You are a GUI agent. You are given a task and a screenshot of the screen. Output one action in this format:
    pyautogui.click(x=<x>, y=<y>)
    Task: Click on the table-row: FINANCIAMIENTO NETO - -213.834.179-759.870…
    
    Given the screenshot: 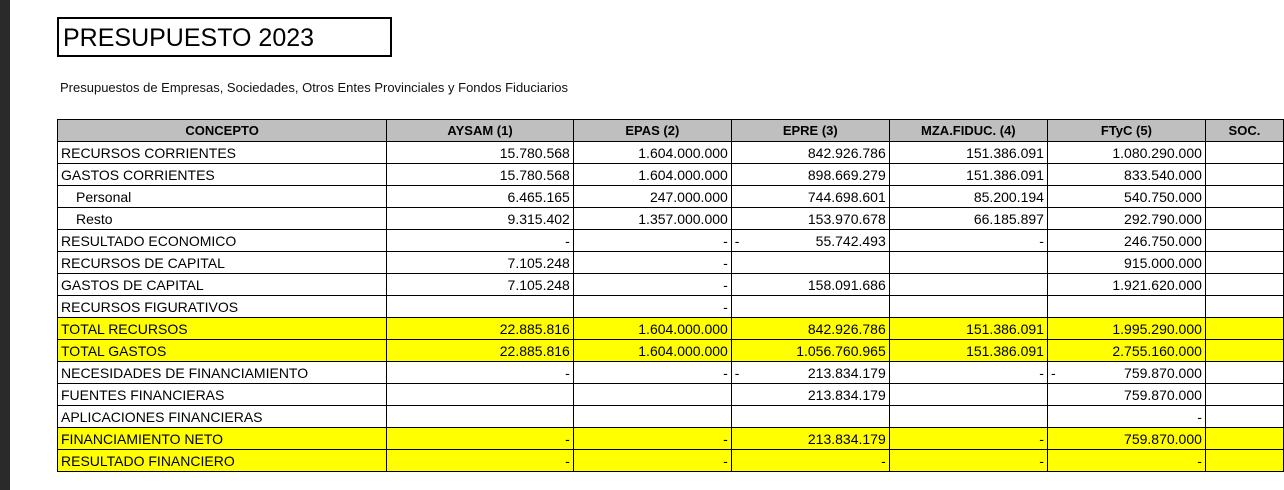 What is the action you would take?
    pyautogui.click(x=670, y=438)
    